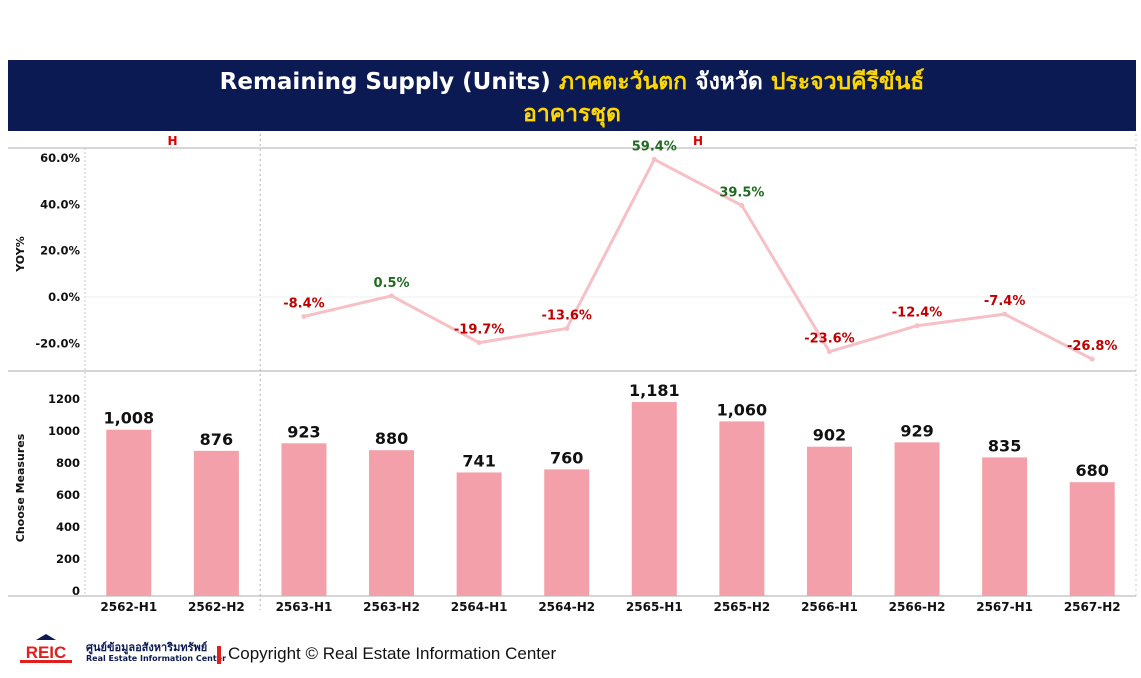 The height and width of the screenshot is (678, 1141). What do you see at coordinates (128, 607) in the screenshot?
I see `x-tick-label: 2562-H1` at bounding box center [128, 607].